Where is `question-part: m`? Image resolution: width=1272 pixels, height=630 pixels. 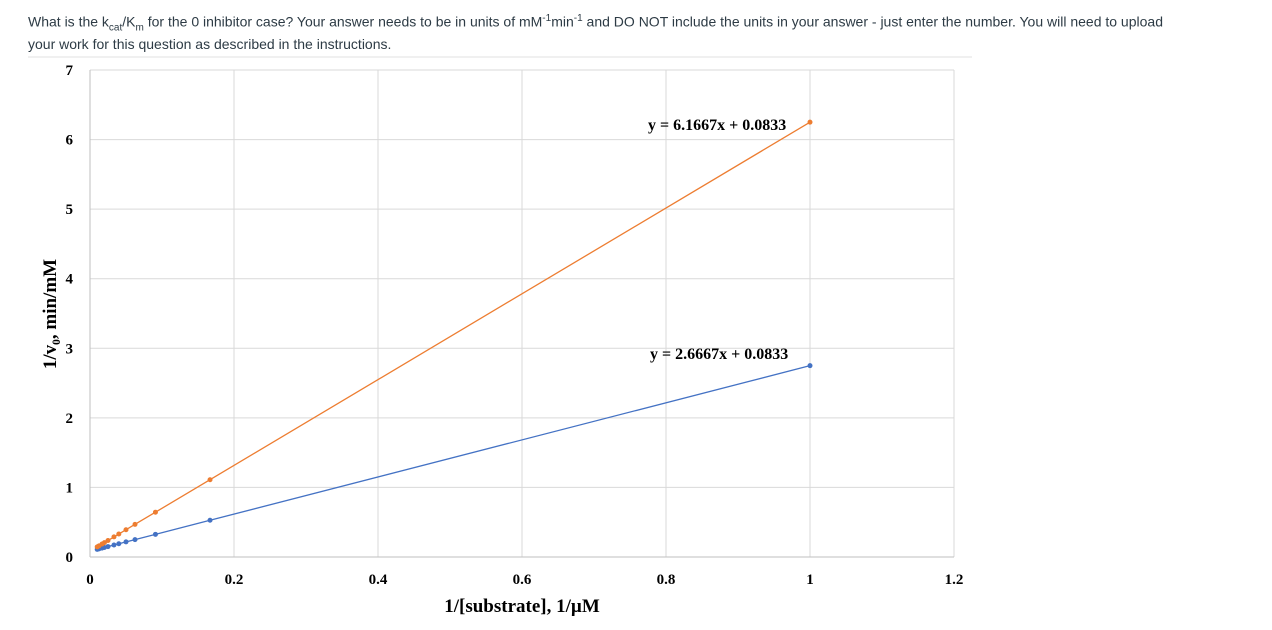 question-part: m is located at coordinates (139, 28).